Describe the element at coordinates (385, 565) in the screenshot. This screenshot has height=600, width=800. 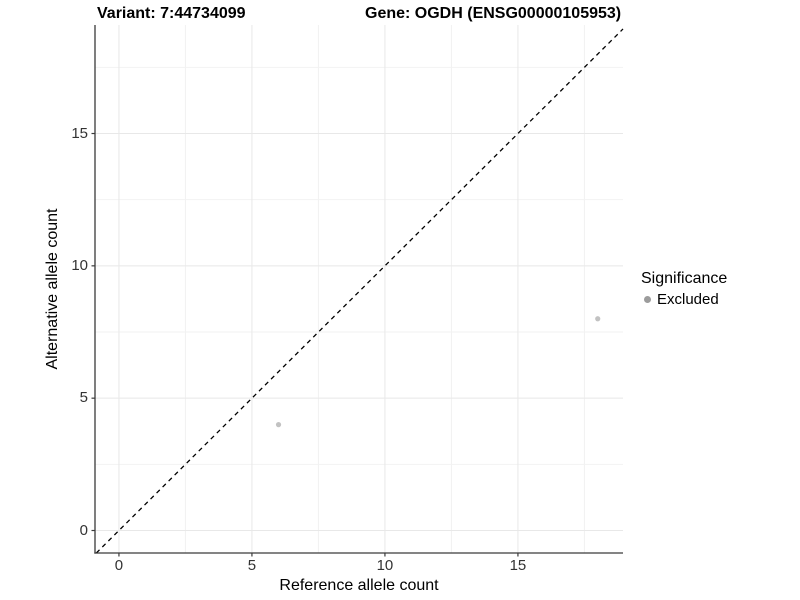
I see `x-tick-label: 10` at that location.